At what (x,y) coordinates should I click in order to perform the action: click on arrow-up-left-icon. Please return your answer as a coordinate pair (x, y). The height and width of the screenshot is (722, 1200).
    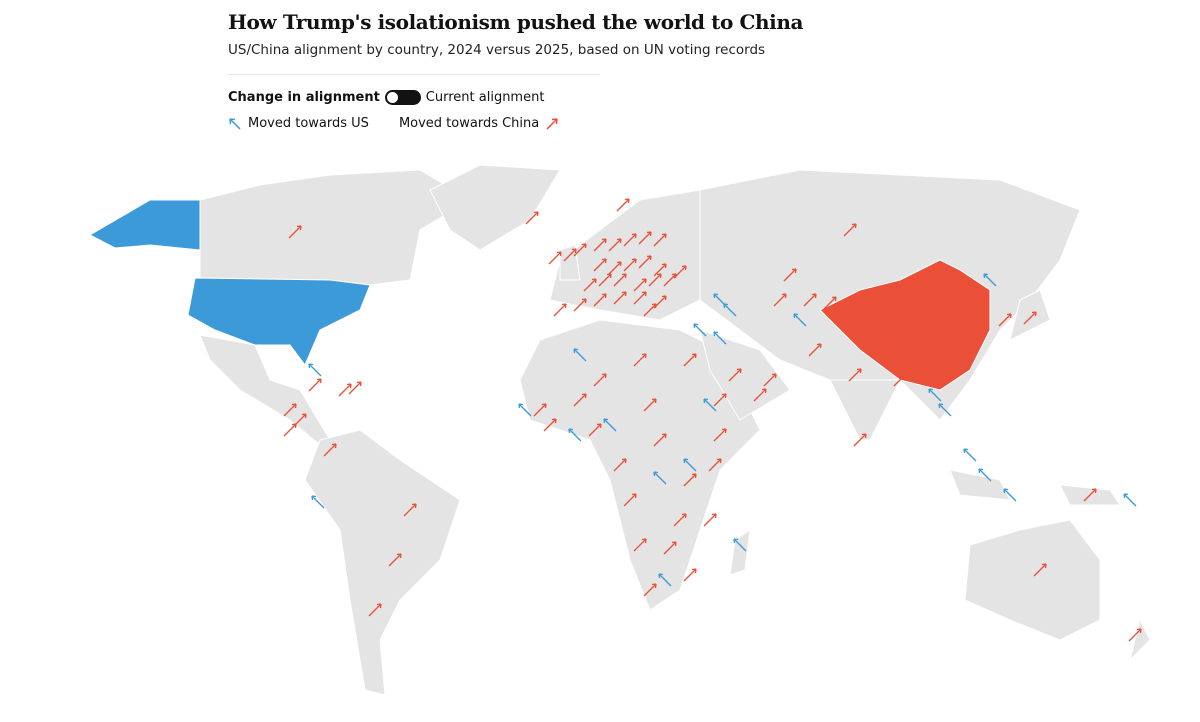
    Looking at the image, I should click on (235, 123).